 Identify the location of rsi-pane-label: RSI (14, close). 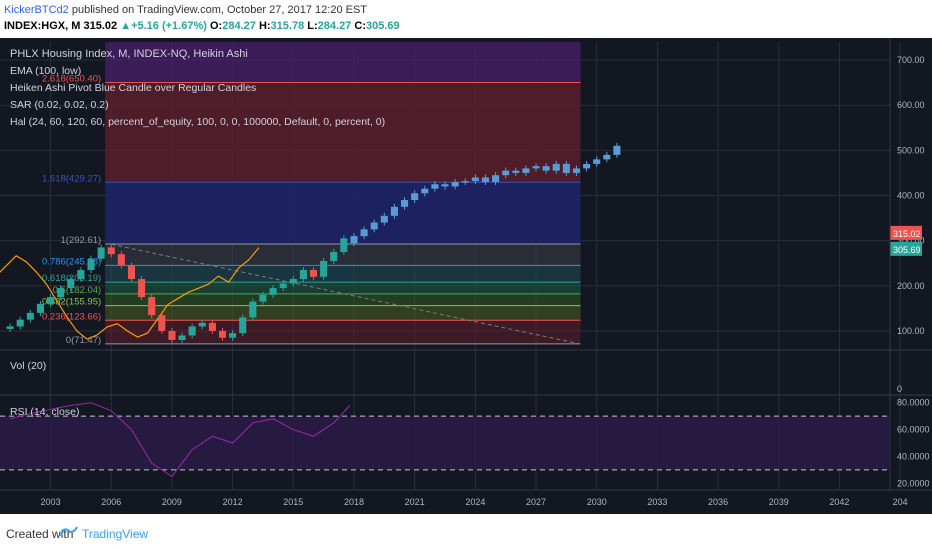
(45, 412).